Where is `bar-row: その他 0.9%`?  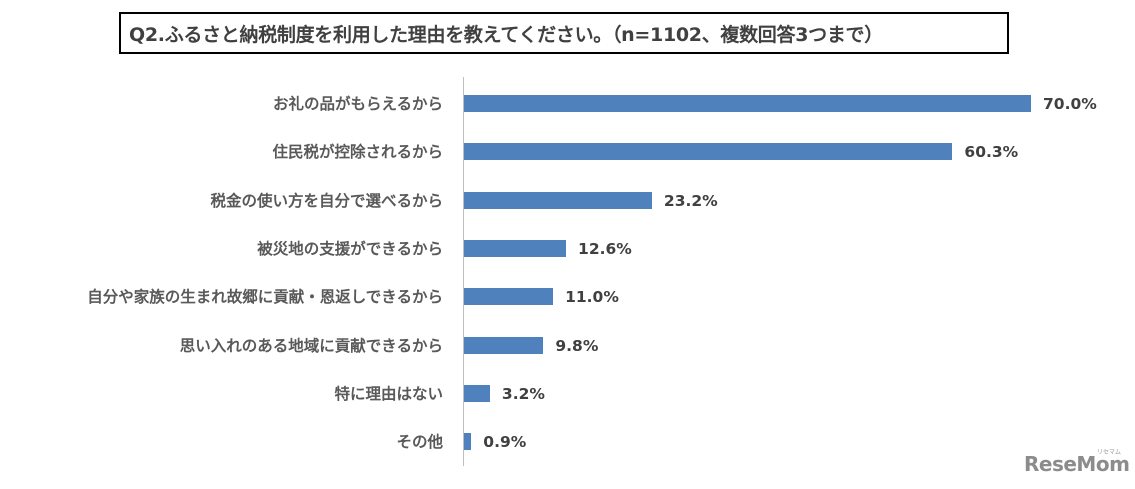
bar-row: その他 0.9% is located at coordinates (567, 443).